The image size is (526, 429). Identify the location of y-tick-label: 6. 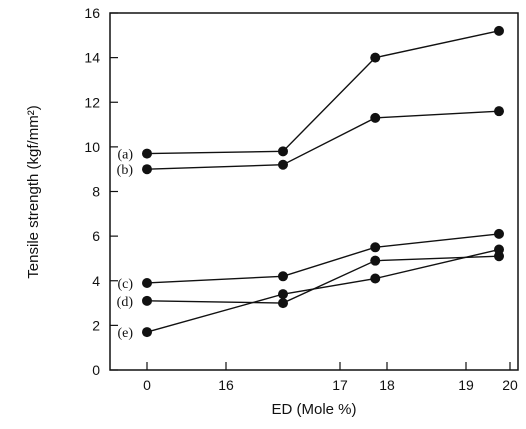
(96, 236).